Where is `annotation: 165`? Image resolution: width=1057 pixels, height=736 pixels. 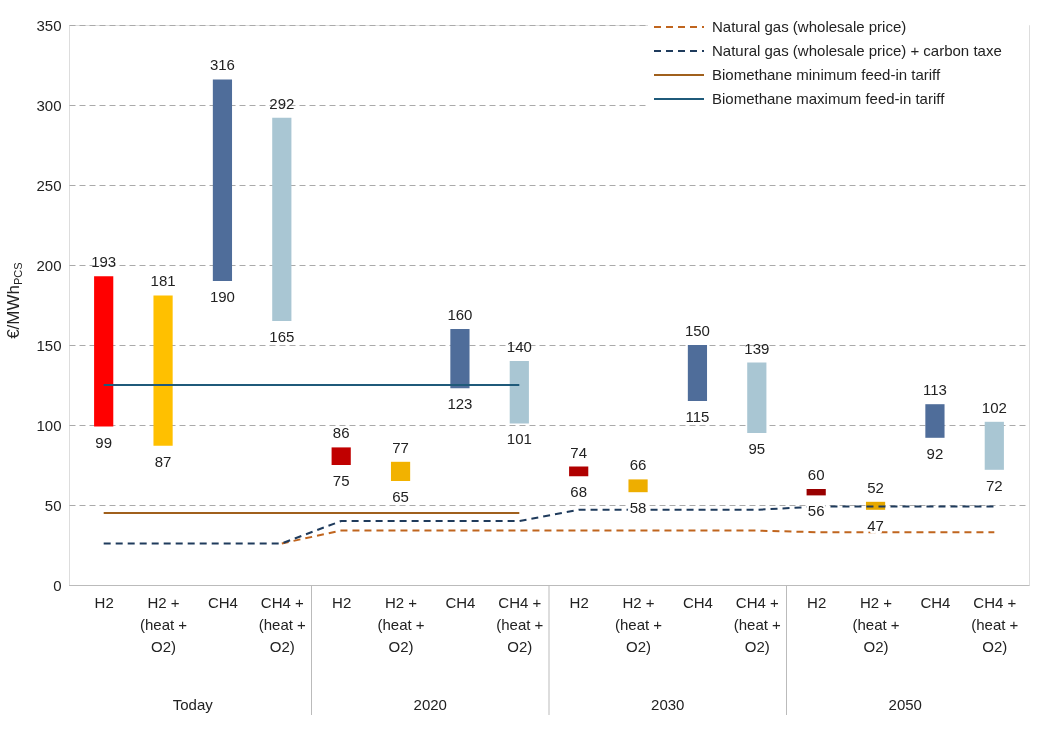 annotation: 165 is located at coordinates (282, 336).